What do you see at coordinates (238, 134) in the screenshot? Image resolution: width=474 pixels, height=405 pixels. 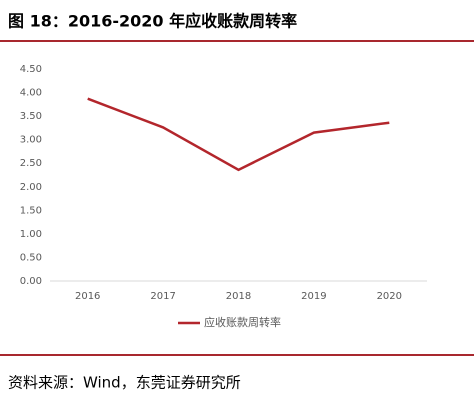 I see `data-line` at bounding box center [238, 134].